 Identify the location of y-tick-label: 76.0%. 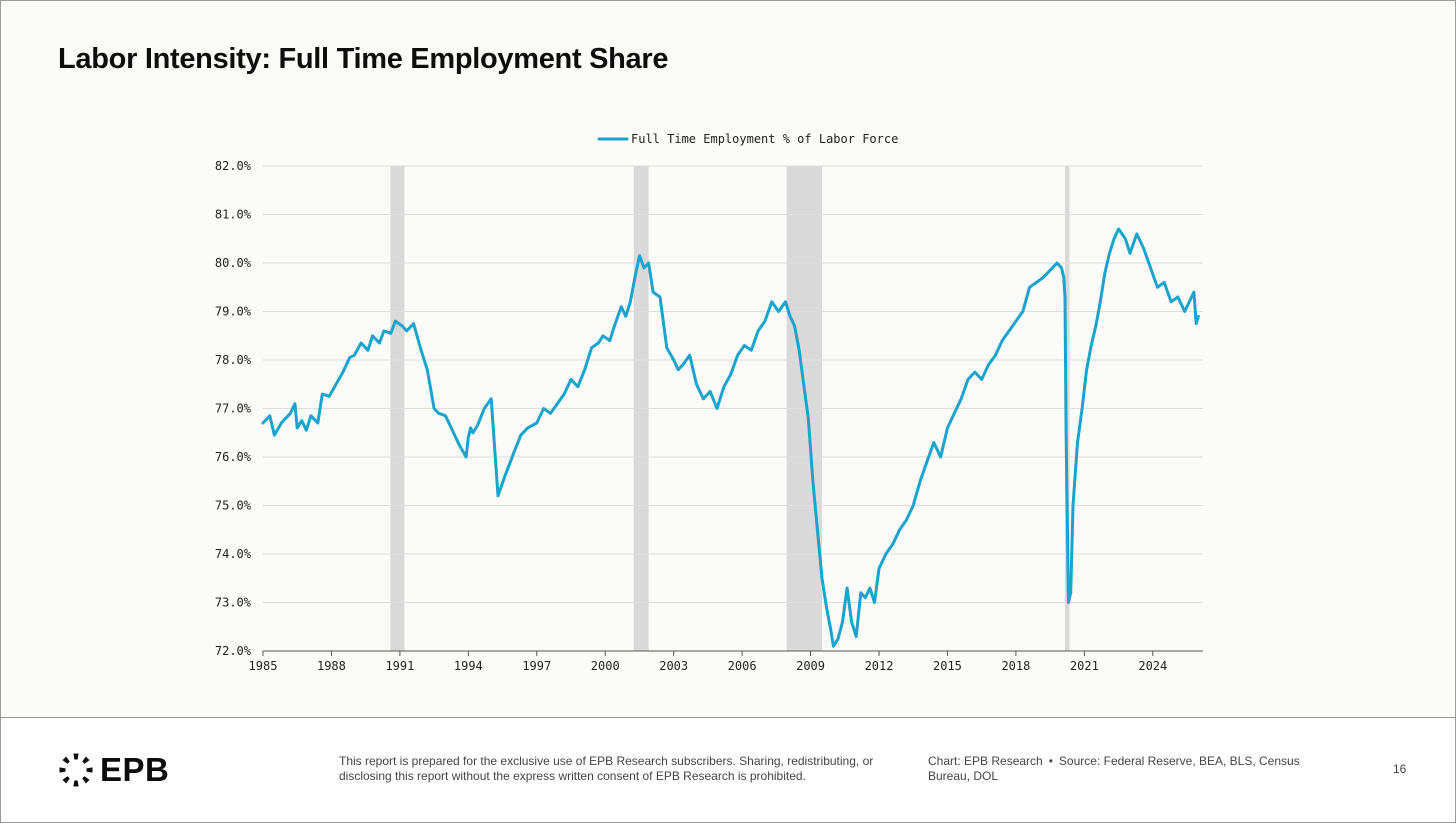
(233, 457).